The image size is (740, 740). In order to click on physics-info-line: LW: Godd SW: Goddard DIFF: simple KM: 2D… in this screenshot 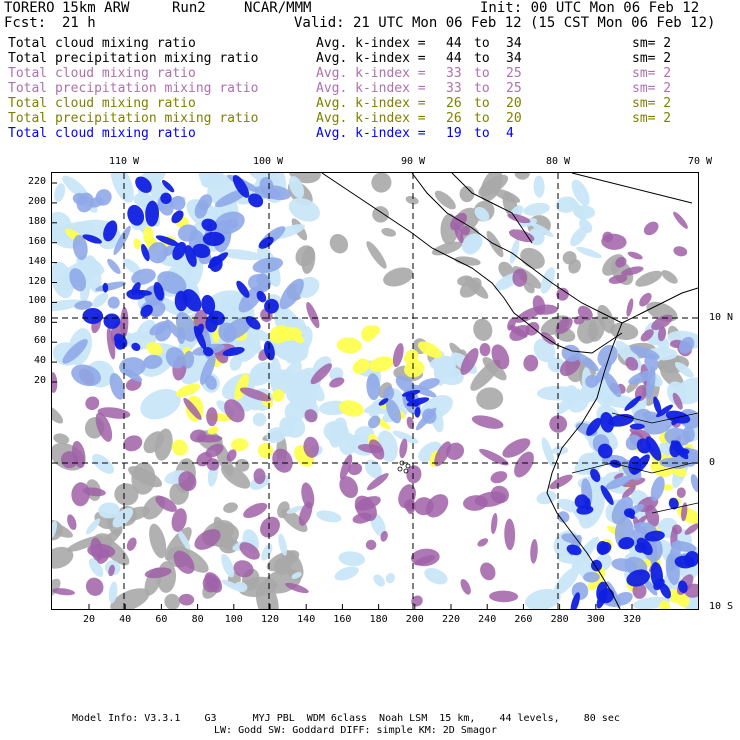, I will do `click(355, 730)`.